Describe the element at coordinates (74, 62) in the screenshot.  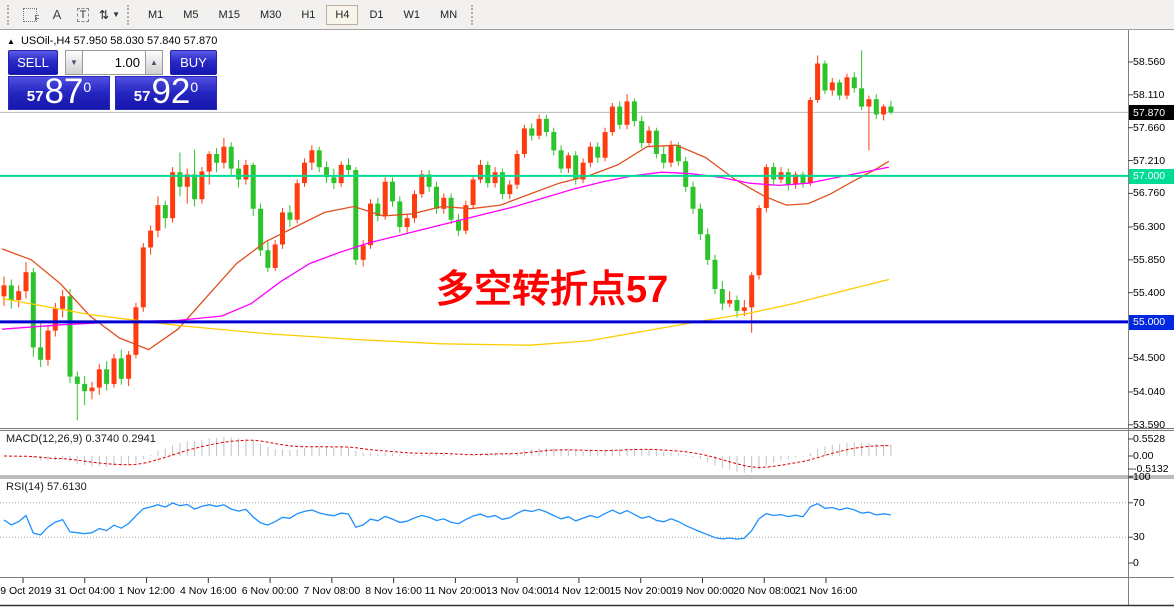
I see `volume-decrease-button: ▼` at that location.